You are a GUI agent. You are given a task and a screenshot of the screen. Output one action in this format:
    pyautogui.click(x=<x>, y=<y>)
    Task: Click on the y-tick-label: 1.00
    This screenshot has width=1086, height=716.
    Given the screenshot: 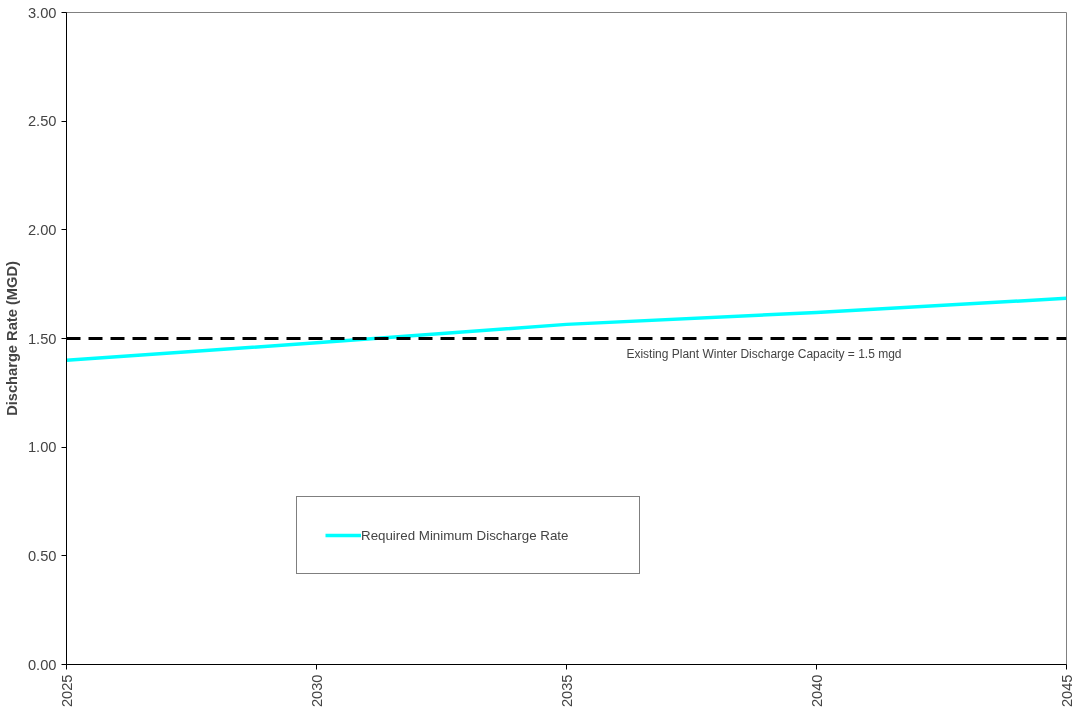 What is the action you would take?
    pyautogui.click(x=42, y=447)
    